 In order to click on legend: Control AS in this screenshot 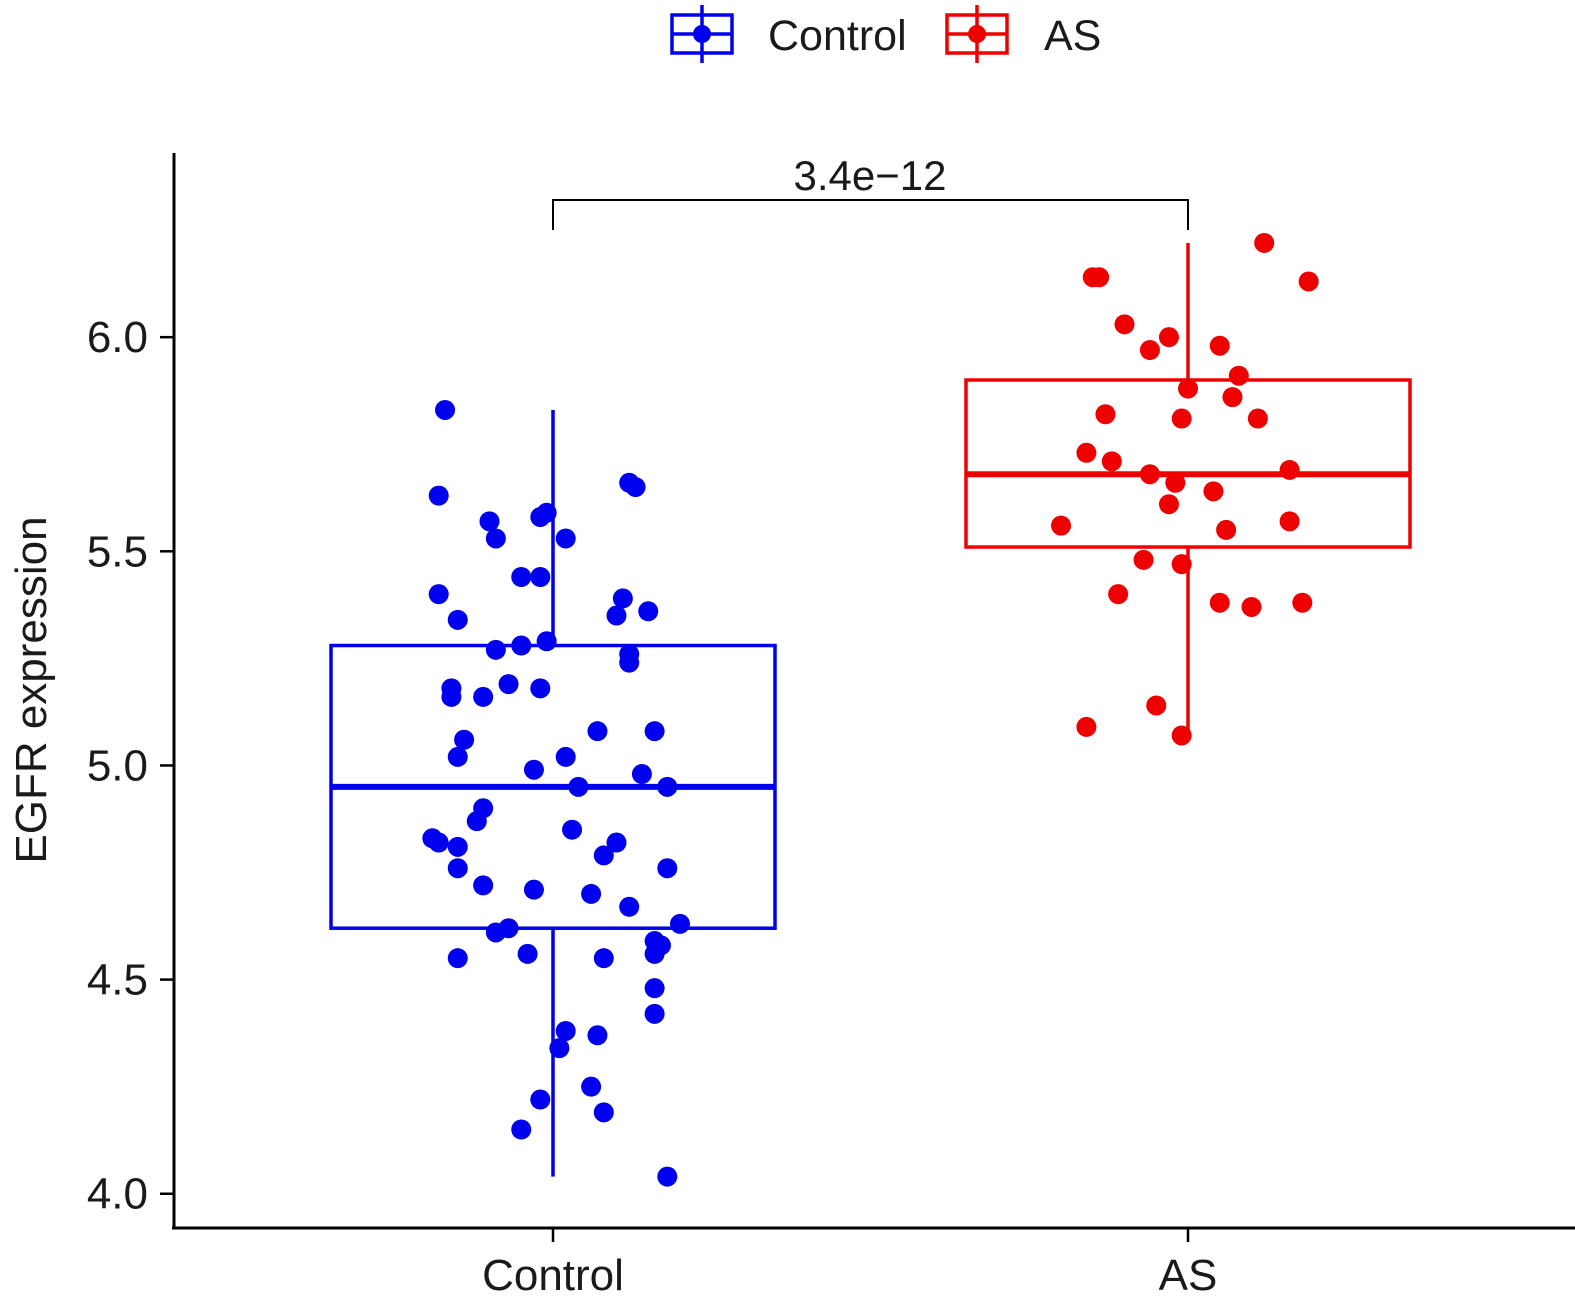, I will do `click(885, 34)`.